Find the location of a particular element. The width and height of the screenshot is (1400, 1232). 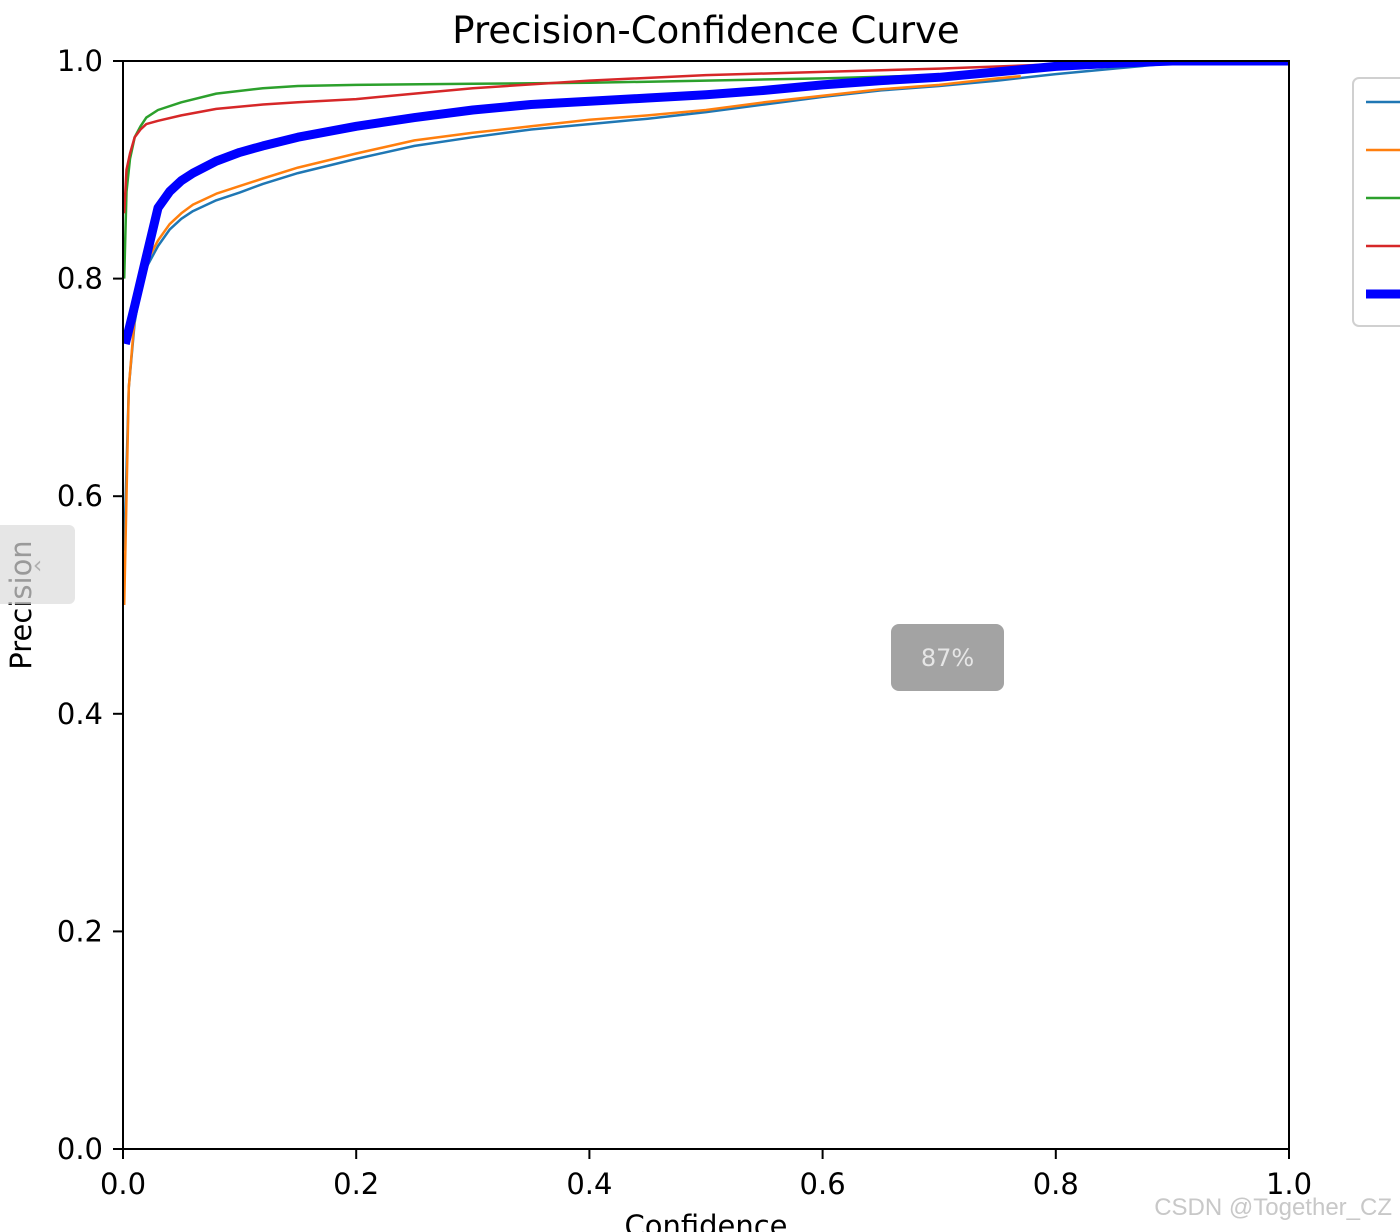

y-tick-label: 1.0 is located at coordinates (80, 61).